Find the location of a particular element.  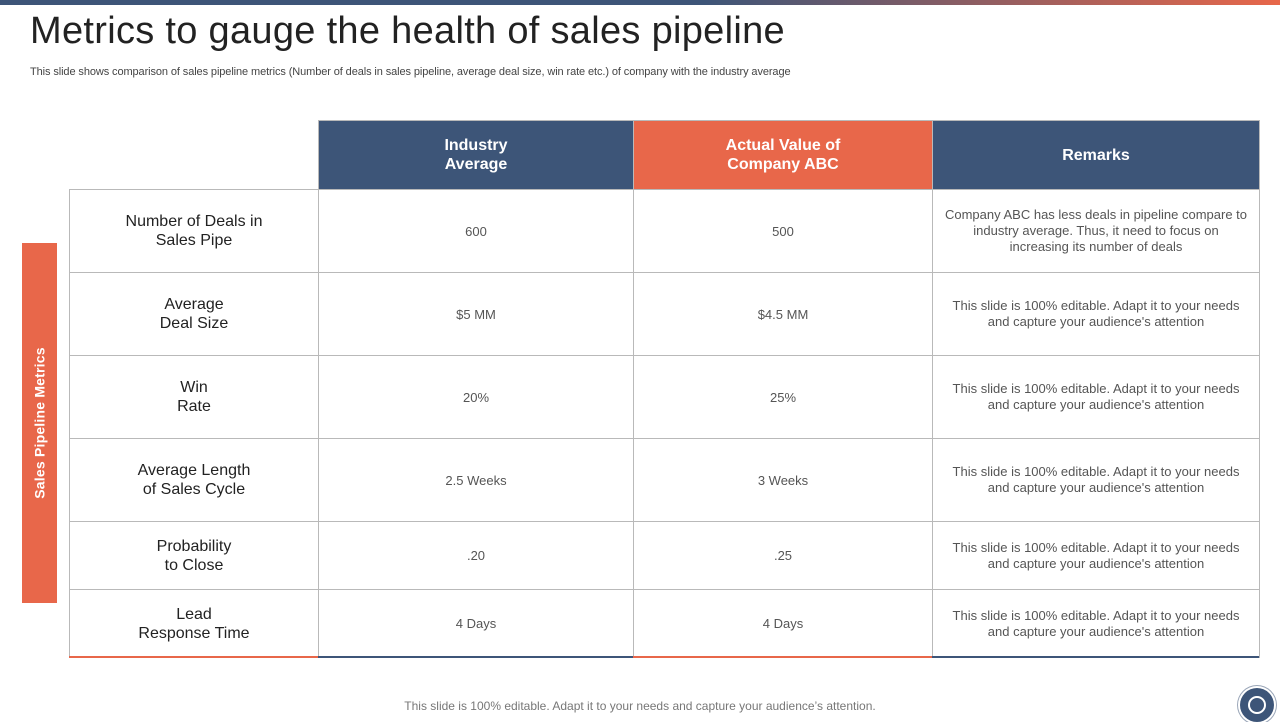

table-bottom-accent-orange is located at coordinates (782, 657).